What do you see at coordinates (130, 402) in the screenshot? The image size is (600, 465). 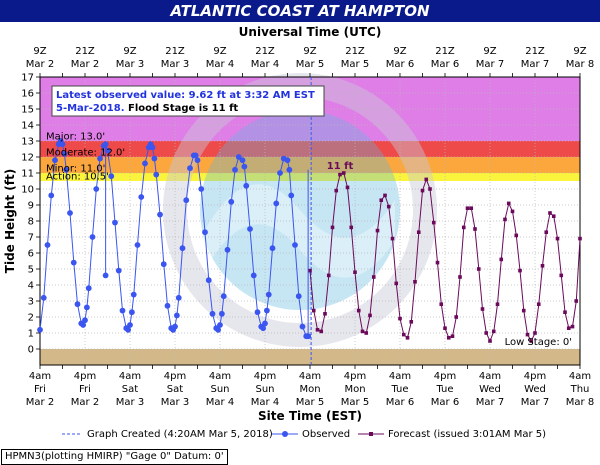 I see `x-tick-date: Mar 3` at bounding box center [130, 402].